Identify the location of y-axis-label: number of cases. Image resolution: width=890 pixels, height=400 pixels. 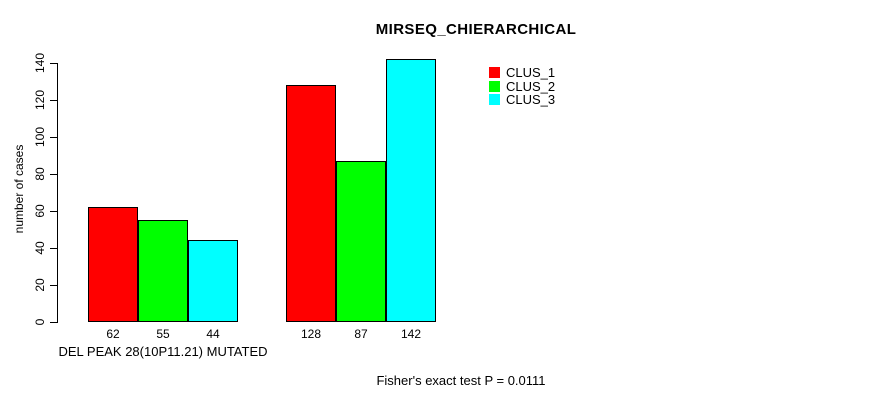
(19, 189).